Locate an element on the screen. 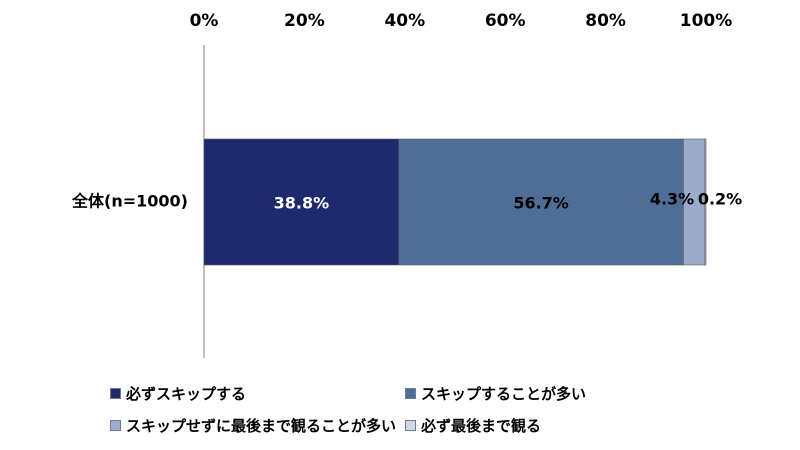 The width and height of the screenshot is (800, 450). legend-item: スキップすることが多い is located at coordinates (495, 393).